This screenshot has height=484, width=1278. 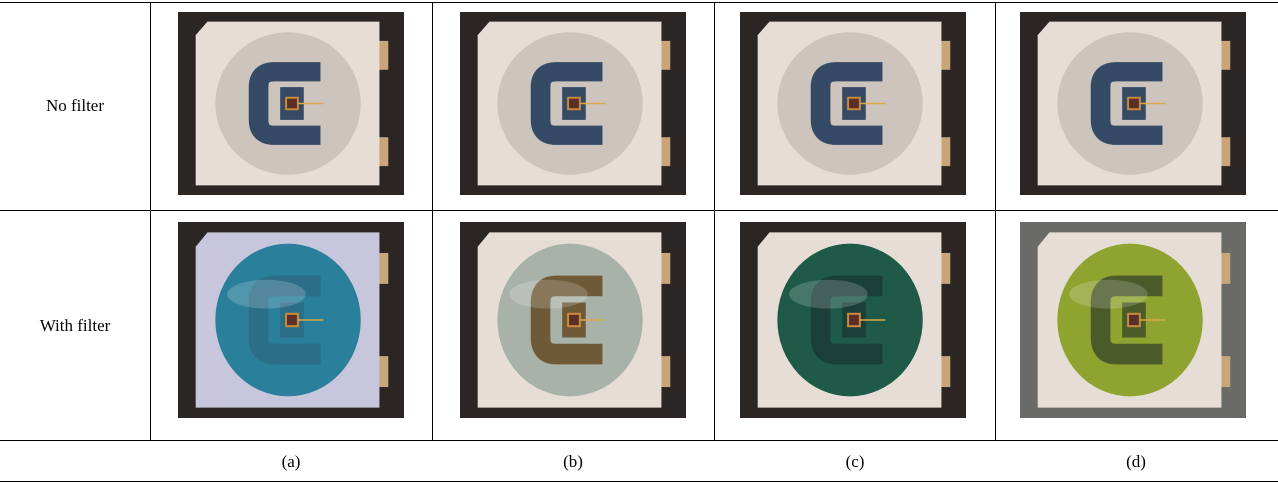 I want to click on row-rule, so click(x=639, y=210).